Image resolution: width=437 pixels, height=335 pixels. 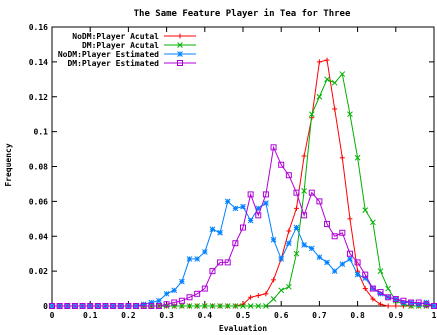 I want to click on x-tick-label: 0.7, so click(x=319, y=315).